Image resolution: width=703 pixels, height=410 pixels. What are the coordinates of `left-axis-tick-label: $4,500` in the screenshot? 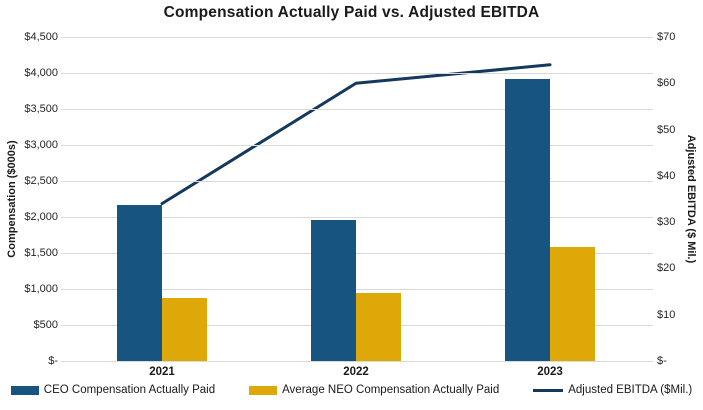 It's located at (41, 37).